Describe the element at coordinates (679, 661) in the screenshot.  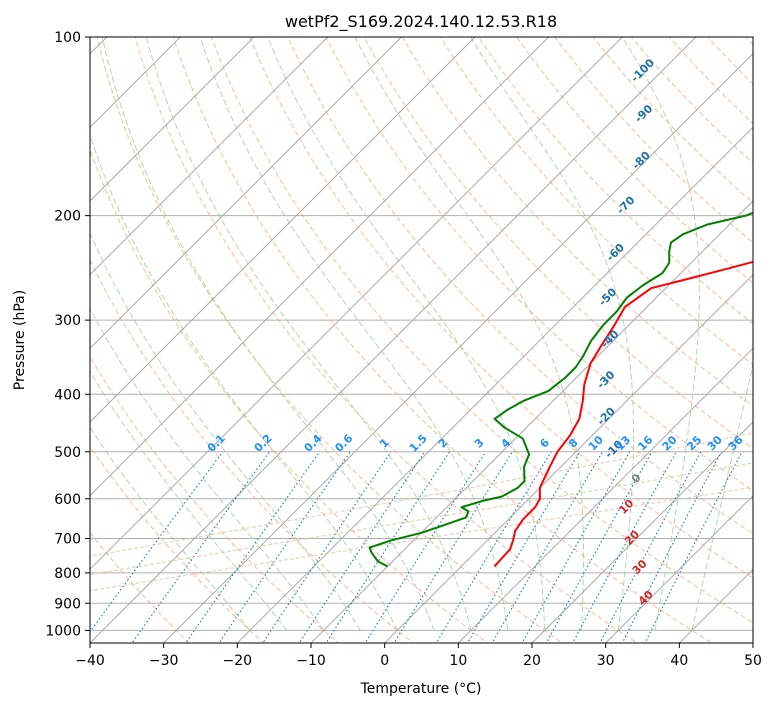
I see `x-tick-label: 40` at that location.